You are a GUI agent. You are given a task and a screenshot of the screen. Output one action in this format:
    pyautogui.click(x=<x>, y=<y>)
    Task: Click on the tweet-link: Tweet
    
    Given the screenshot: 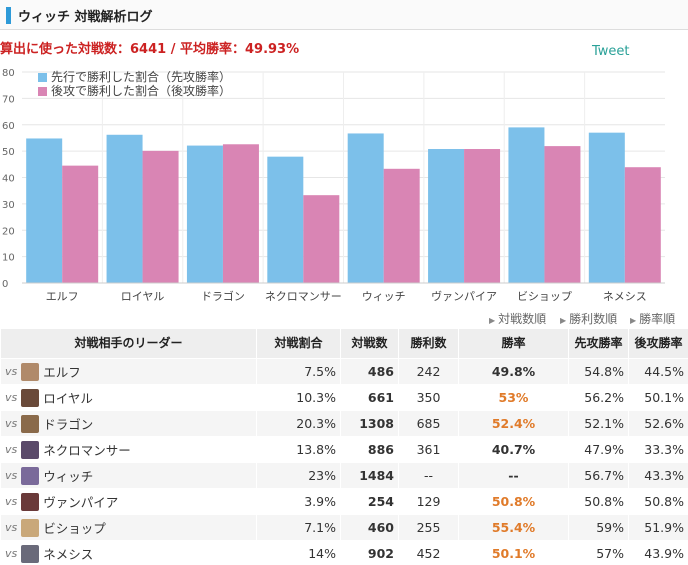 What is the action you would take?
    pyautogui.click(x=611, y=51)
    